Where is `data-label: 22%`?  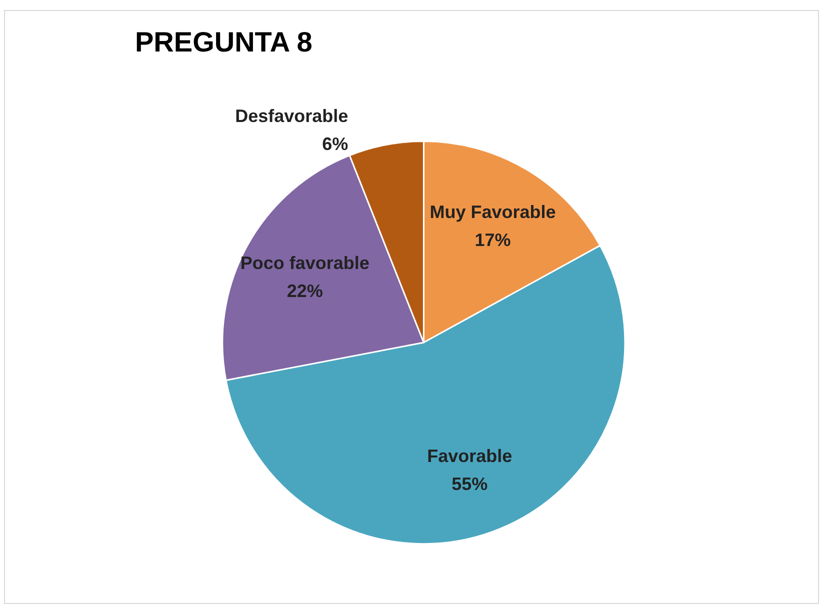
data-label: 22% is located at coordinates (304, 291).